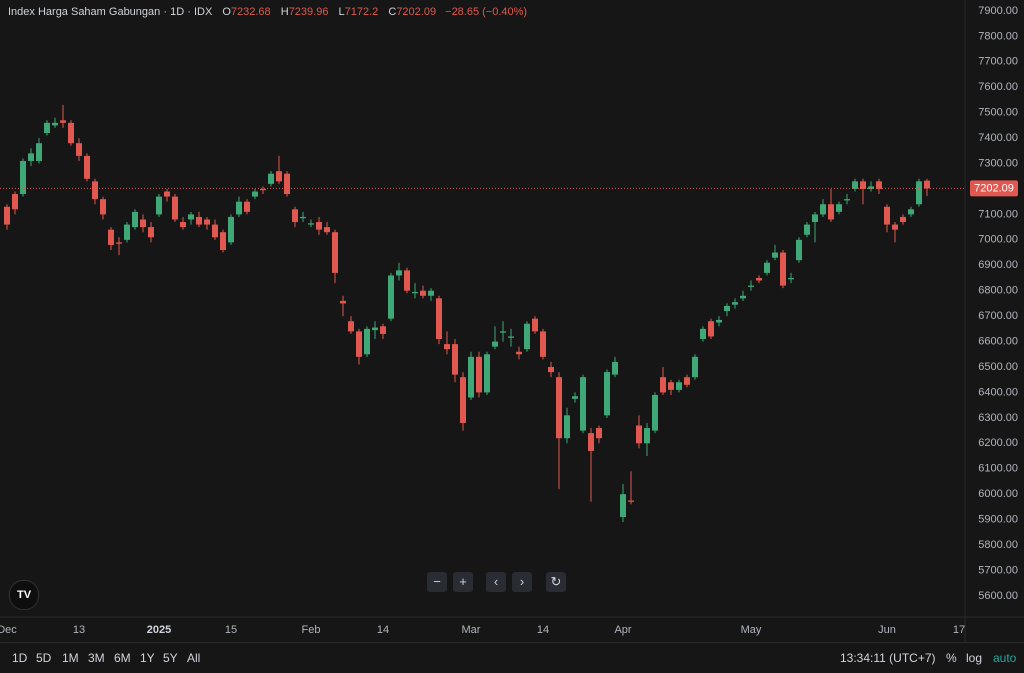  I want to click on ohlc-value: 7239.96, so click(308, 12).